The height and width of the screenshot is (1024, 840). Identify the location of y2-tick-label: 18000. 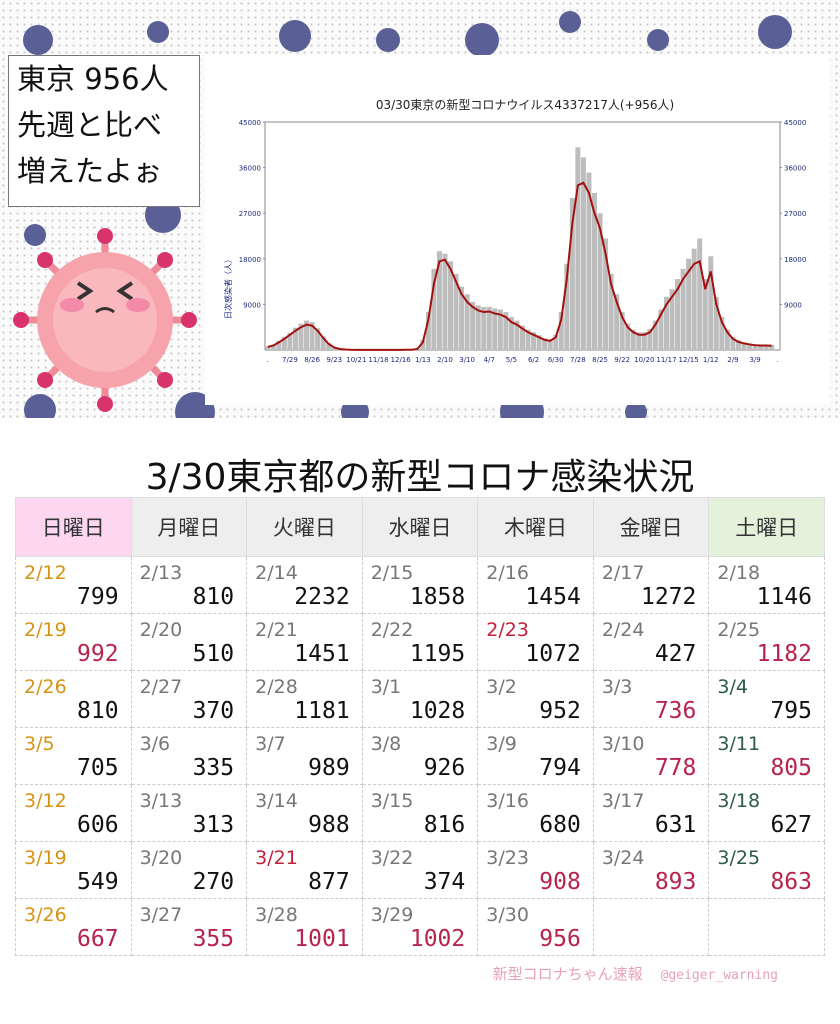
(795, 260).